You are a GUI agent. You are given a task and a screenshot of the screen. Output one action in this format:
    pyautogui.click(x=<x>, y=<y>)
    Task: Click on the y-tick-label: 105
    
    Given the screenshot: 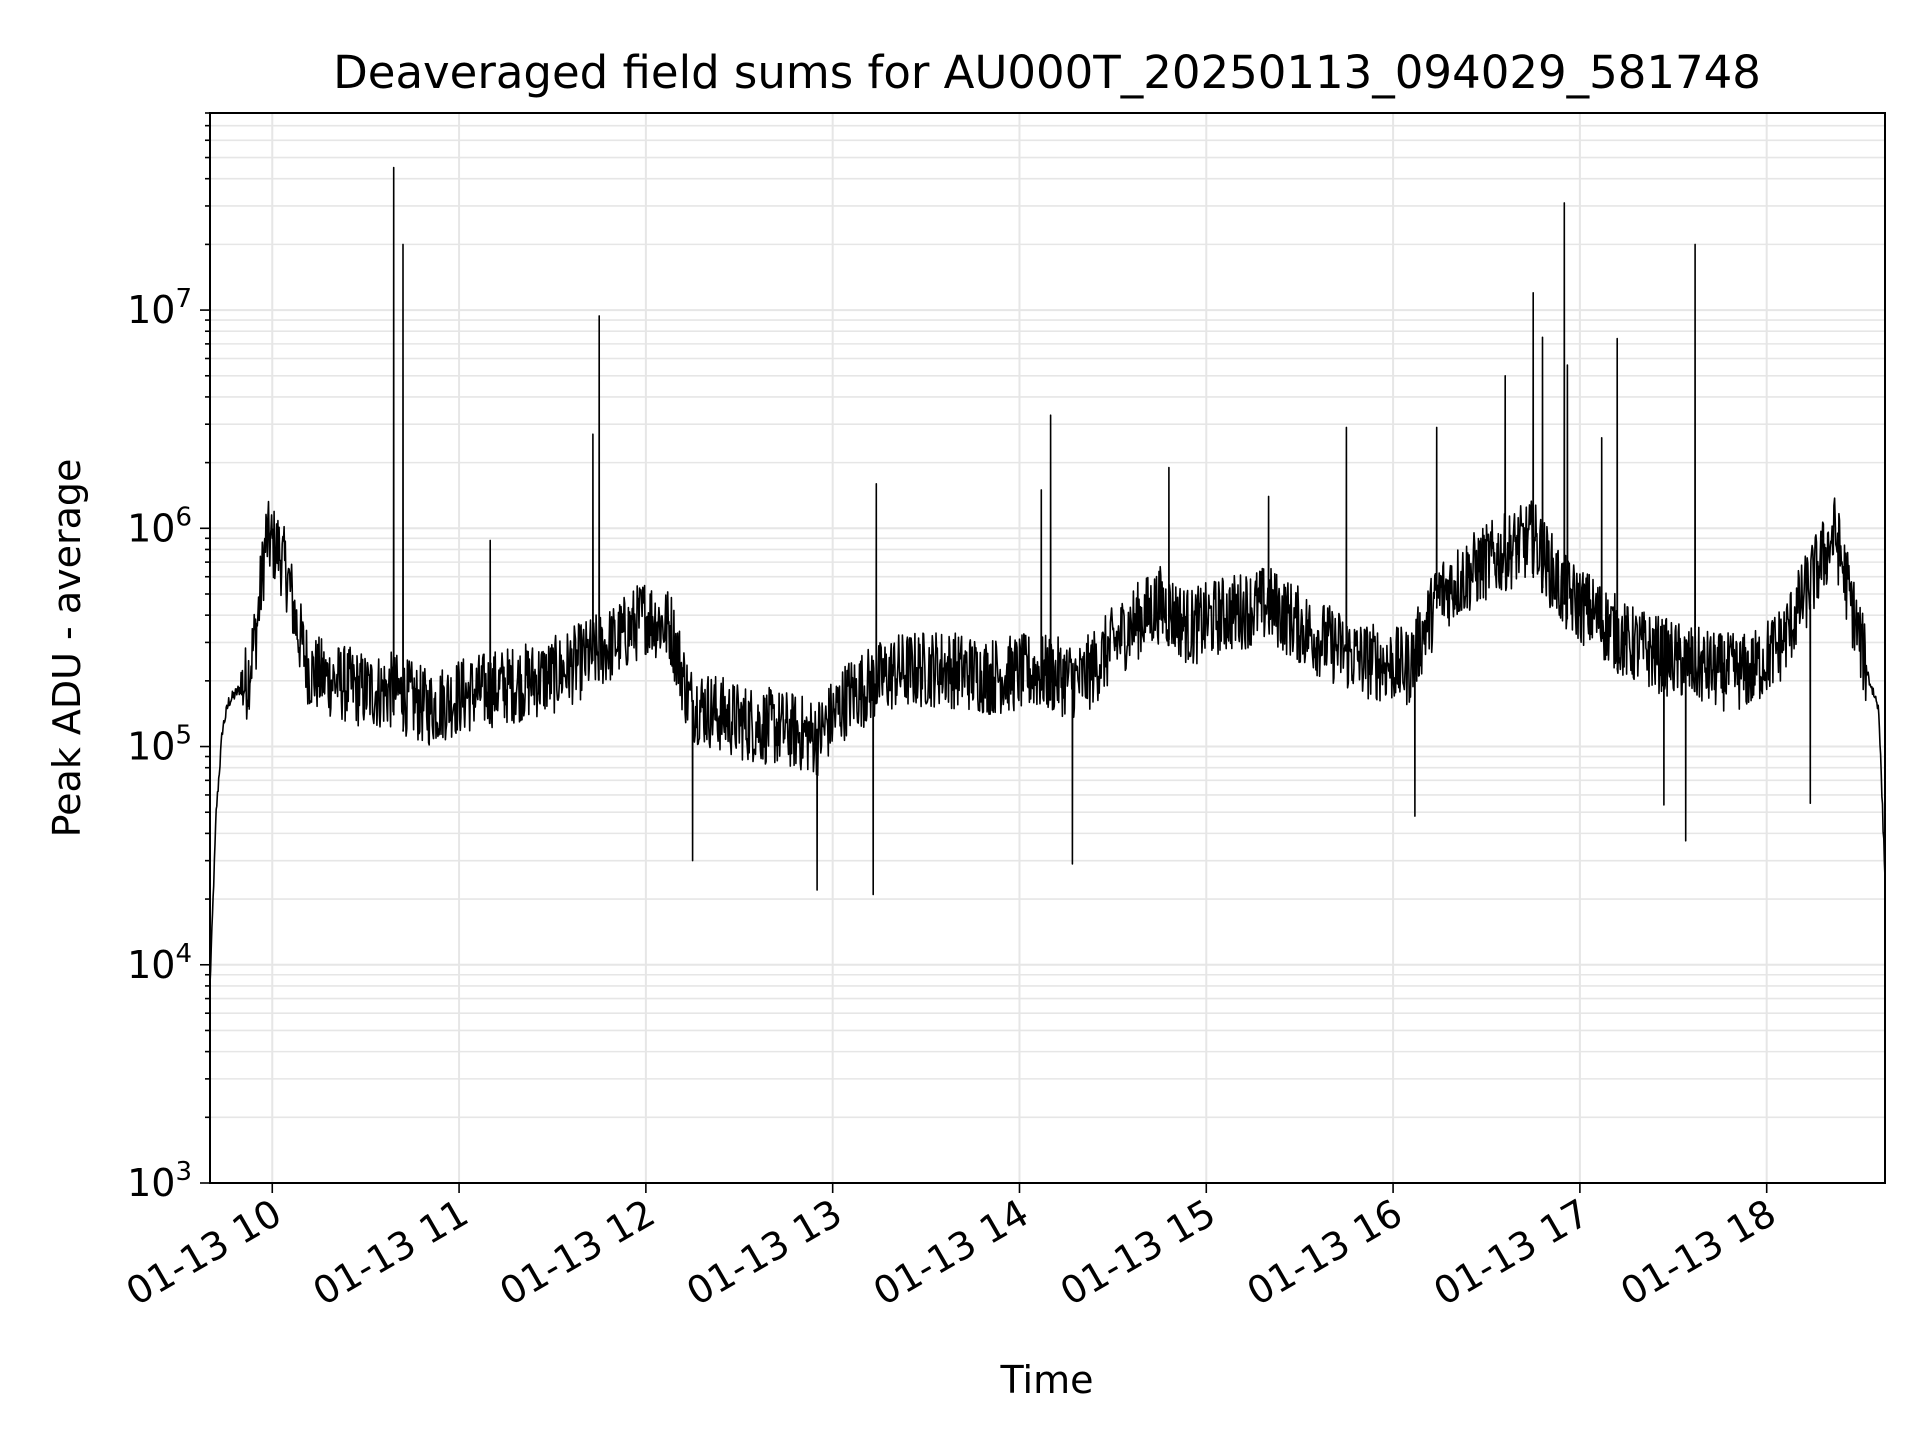 What is the action you would take?
    pyautogui.click(x=159, y=745)
    